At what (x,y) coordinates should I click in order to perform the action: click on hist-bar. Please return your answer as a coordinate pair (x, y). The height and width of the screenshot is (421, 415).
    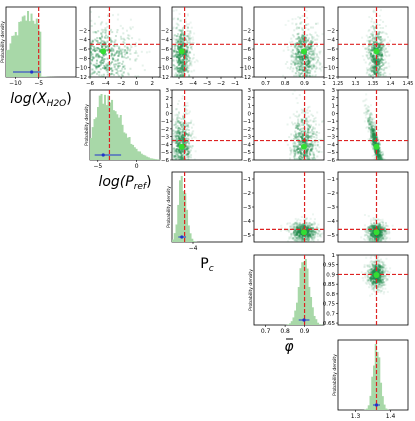
    Looking at the image, I should click on (40, 54).